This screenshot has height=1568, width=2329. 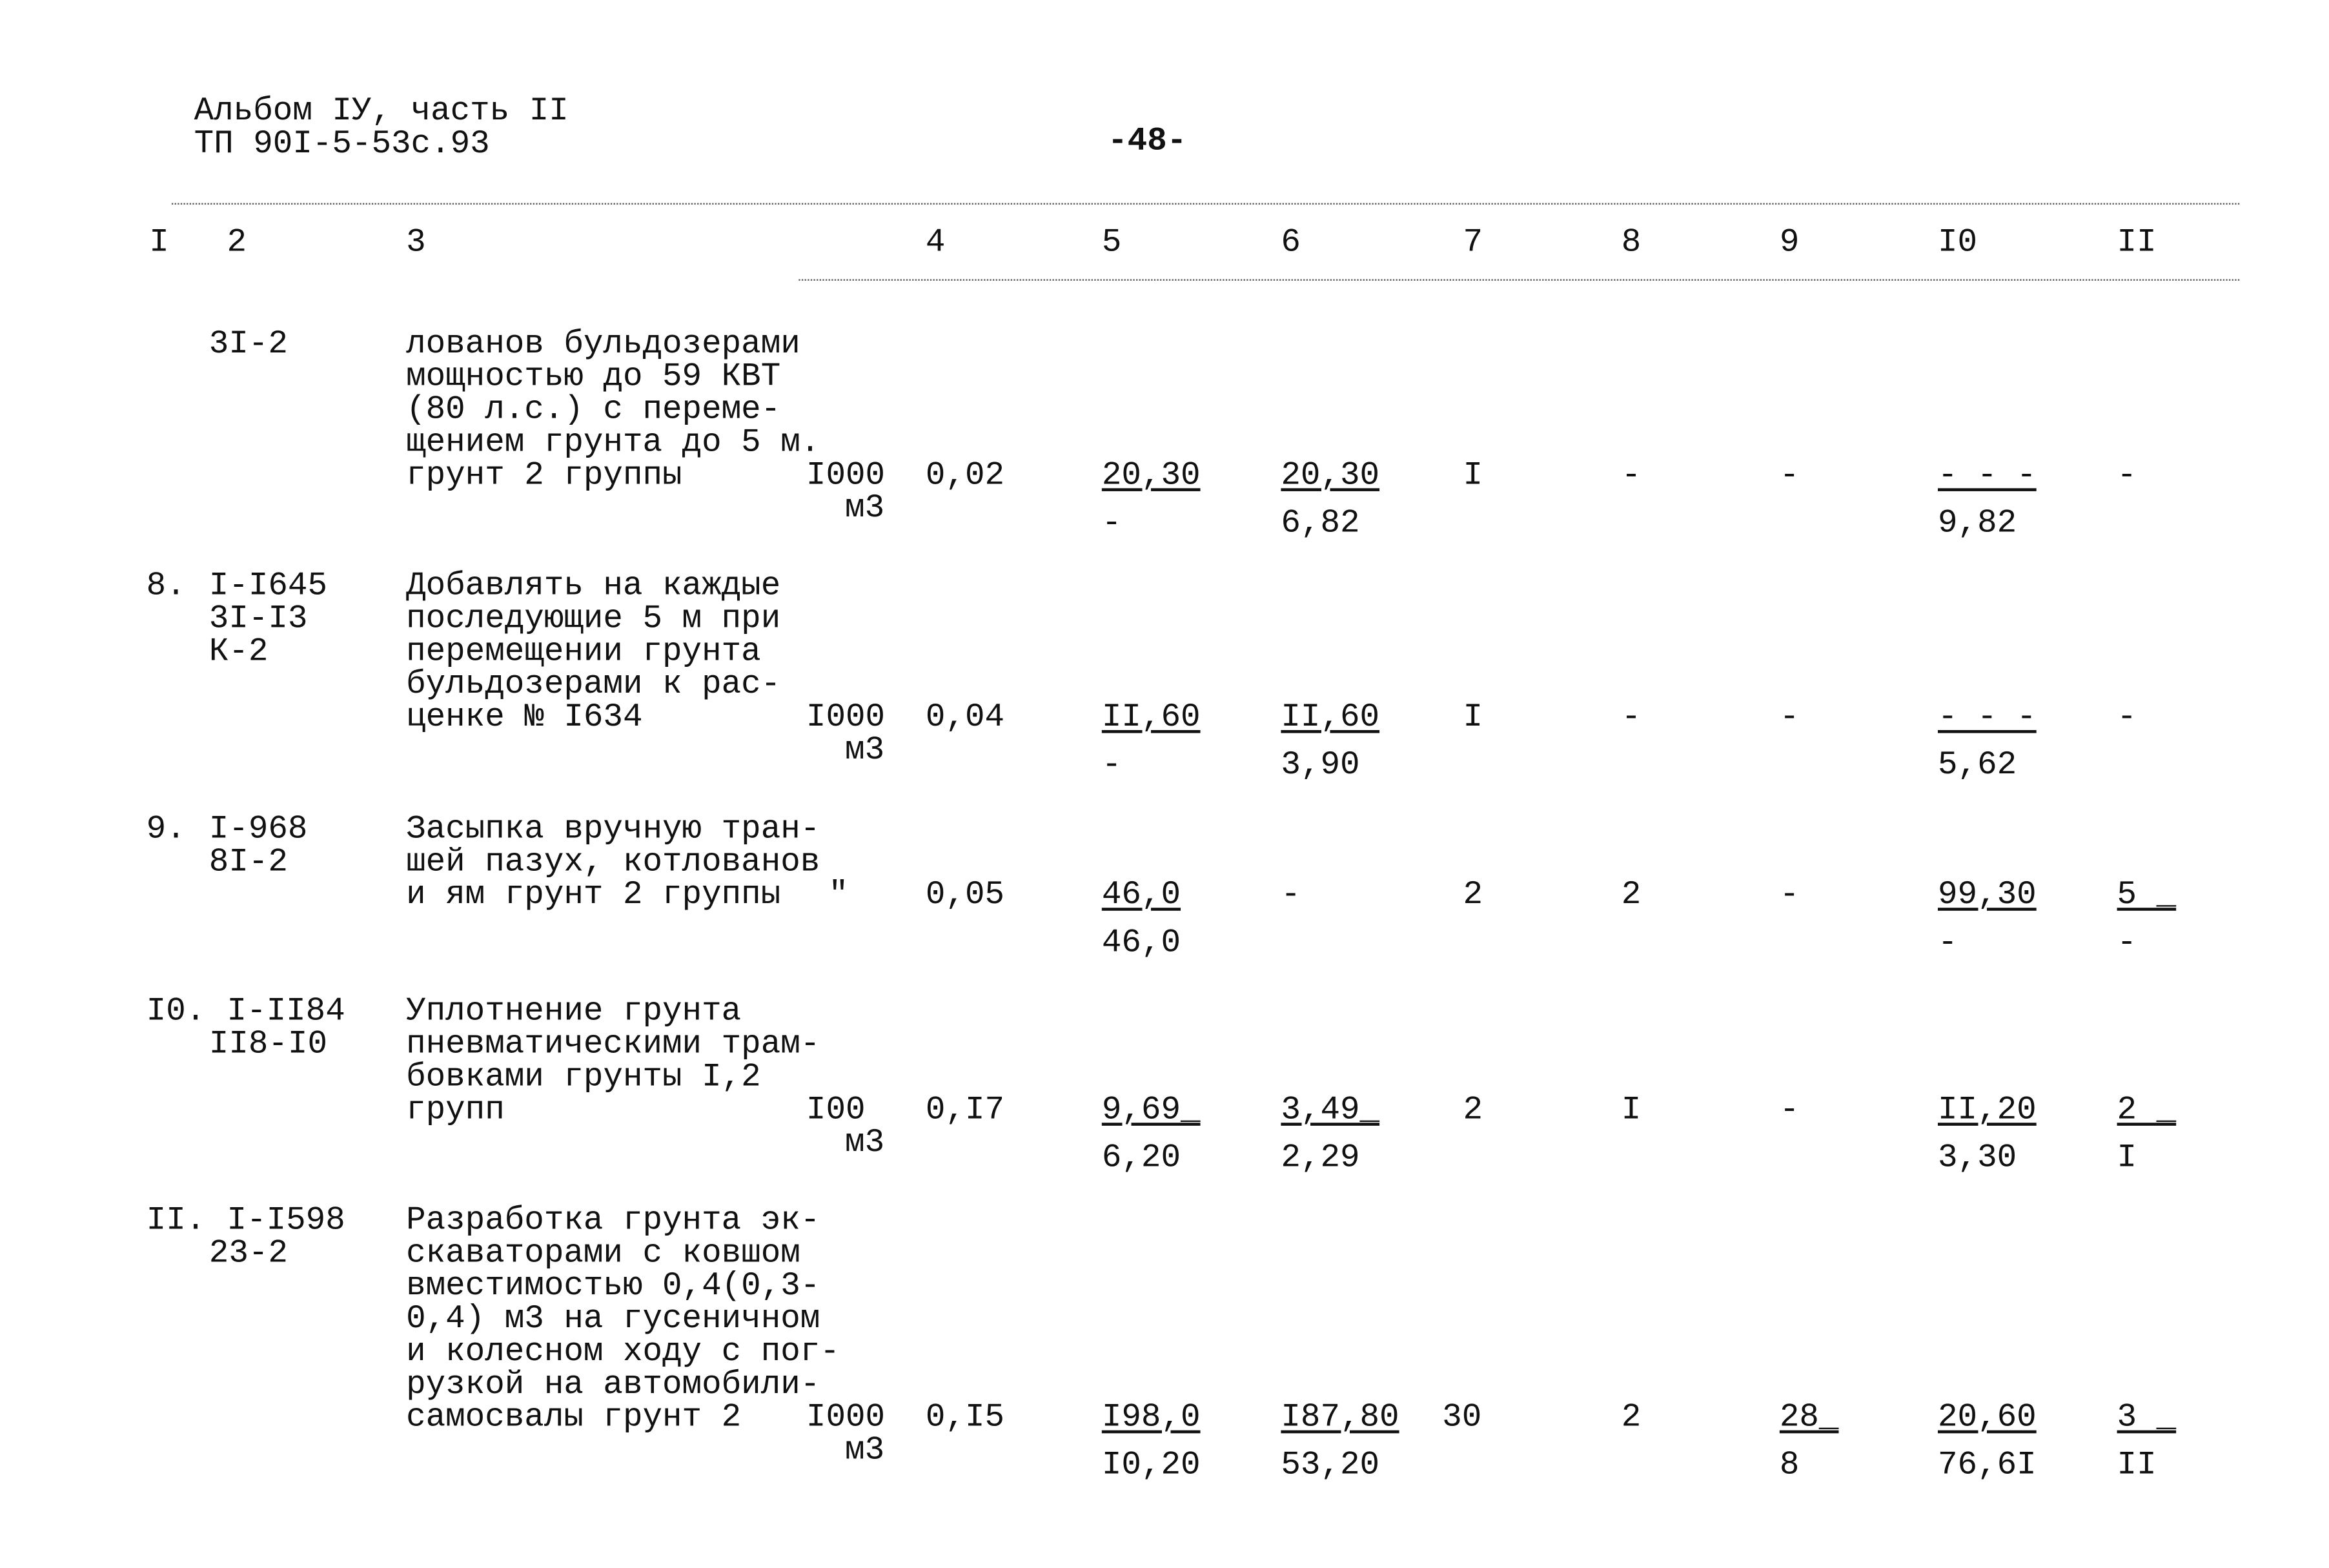 I want to click on row-description-line: Разработка грунта эк-, so click(x=613, y=1220).